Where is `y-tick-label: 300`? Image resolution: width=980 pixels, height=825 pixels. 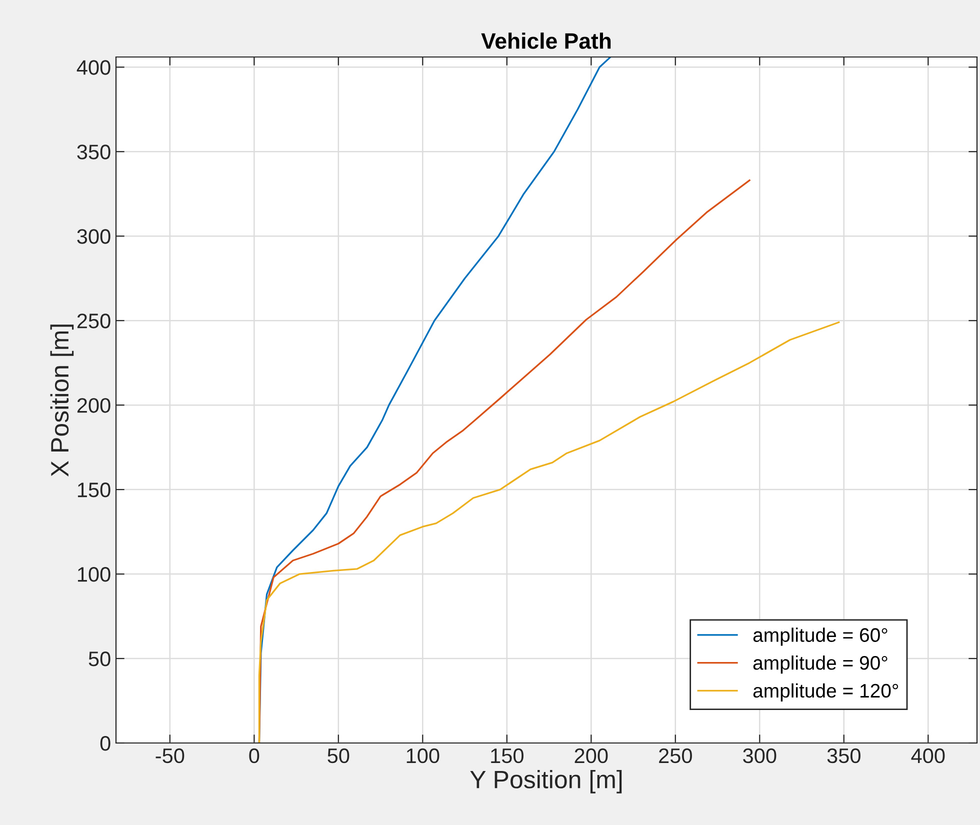 y-tick-label: 300 is located at coordinates (93, 236).